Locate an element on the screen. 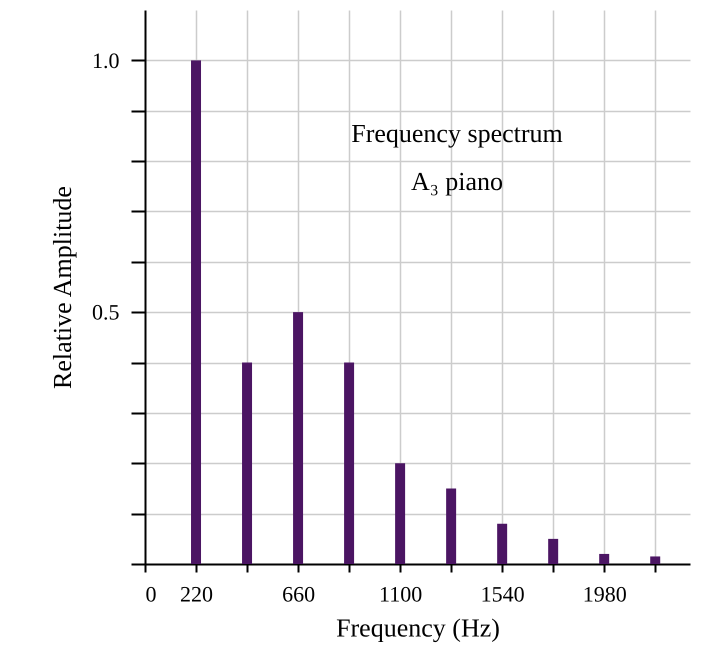 This screenshot has width=707, height=651. y-tick-label: 0.5 is located at coordinates (106, 312).